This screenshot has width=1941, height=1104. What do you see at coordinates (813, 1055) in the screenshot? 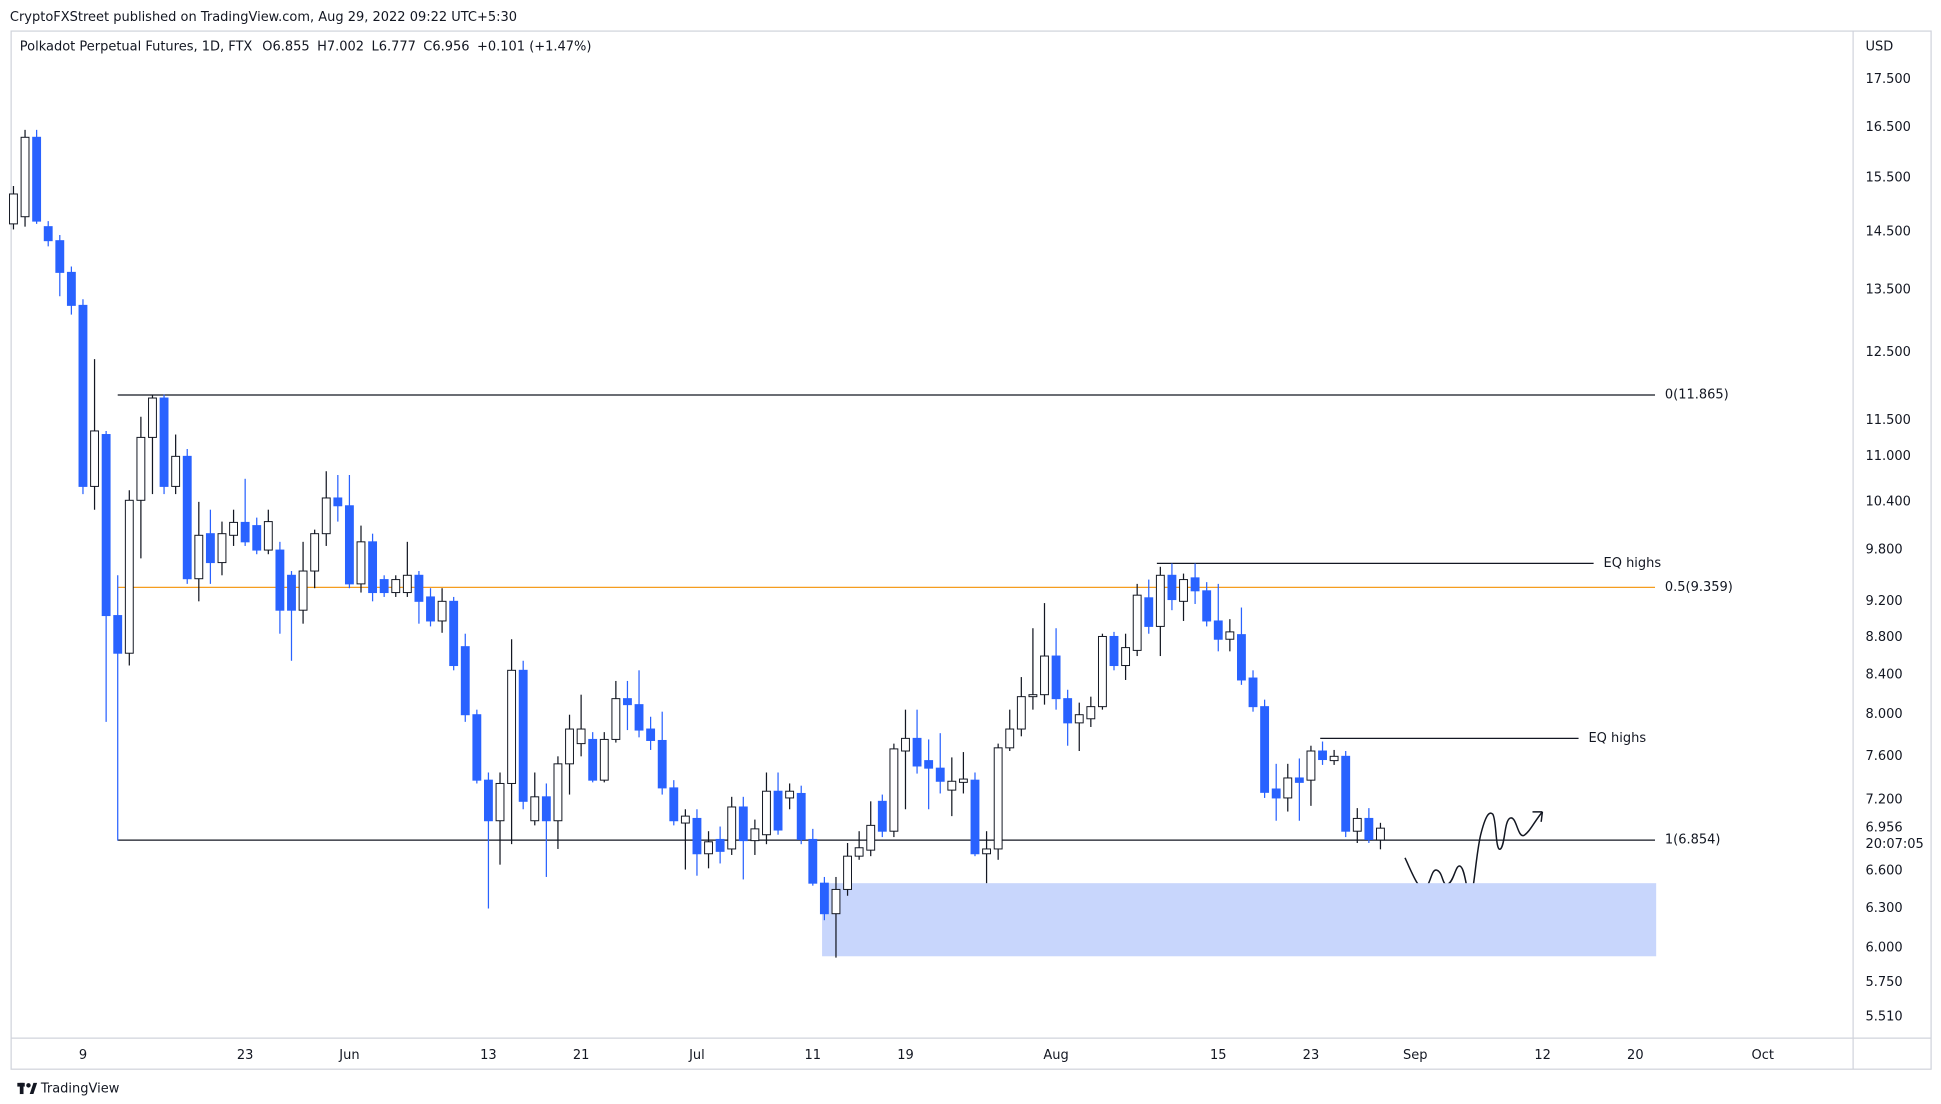
I see `x-tick-label: 11` at bounding box center [813, 1055].